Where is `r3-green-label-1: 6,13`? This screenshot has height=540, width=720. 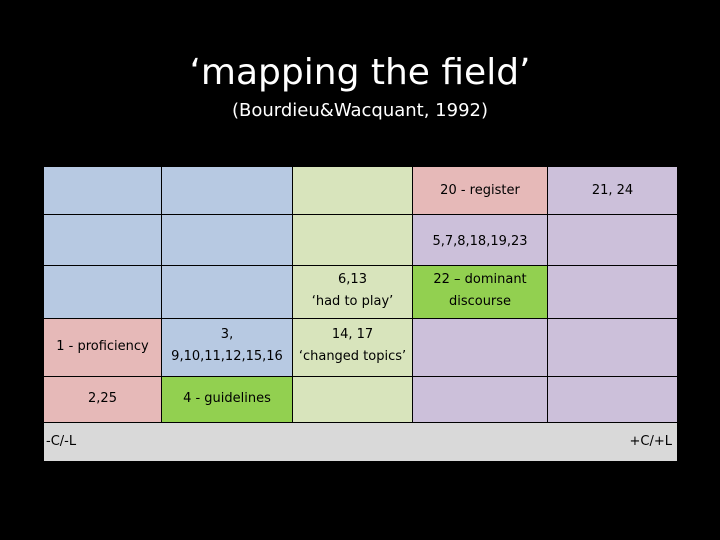 r3-green-label-1: 6,13 is located at coordinates (352, 279).